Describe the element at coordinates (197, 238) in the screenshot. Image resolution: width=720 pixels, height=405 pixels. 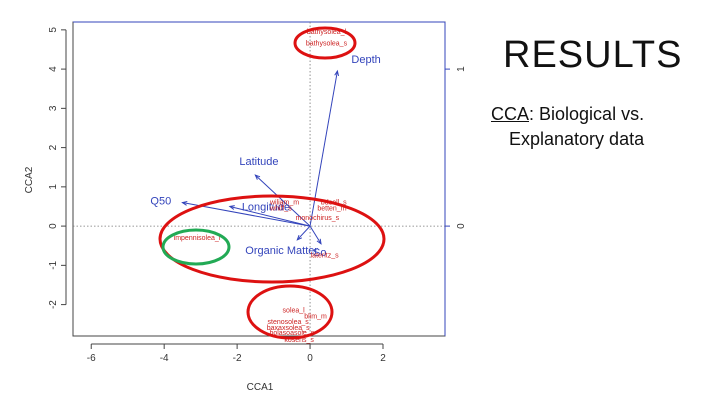
I see `species-label: impennisolea_l` at that location.